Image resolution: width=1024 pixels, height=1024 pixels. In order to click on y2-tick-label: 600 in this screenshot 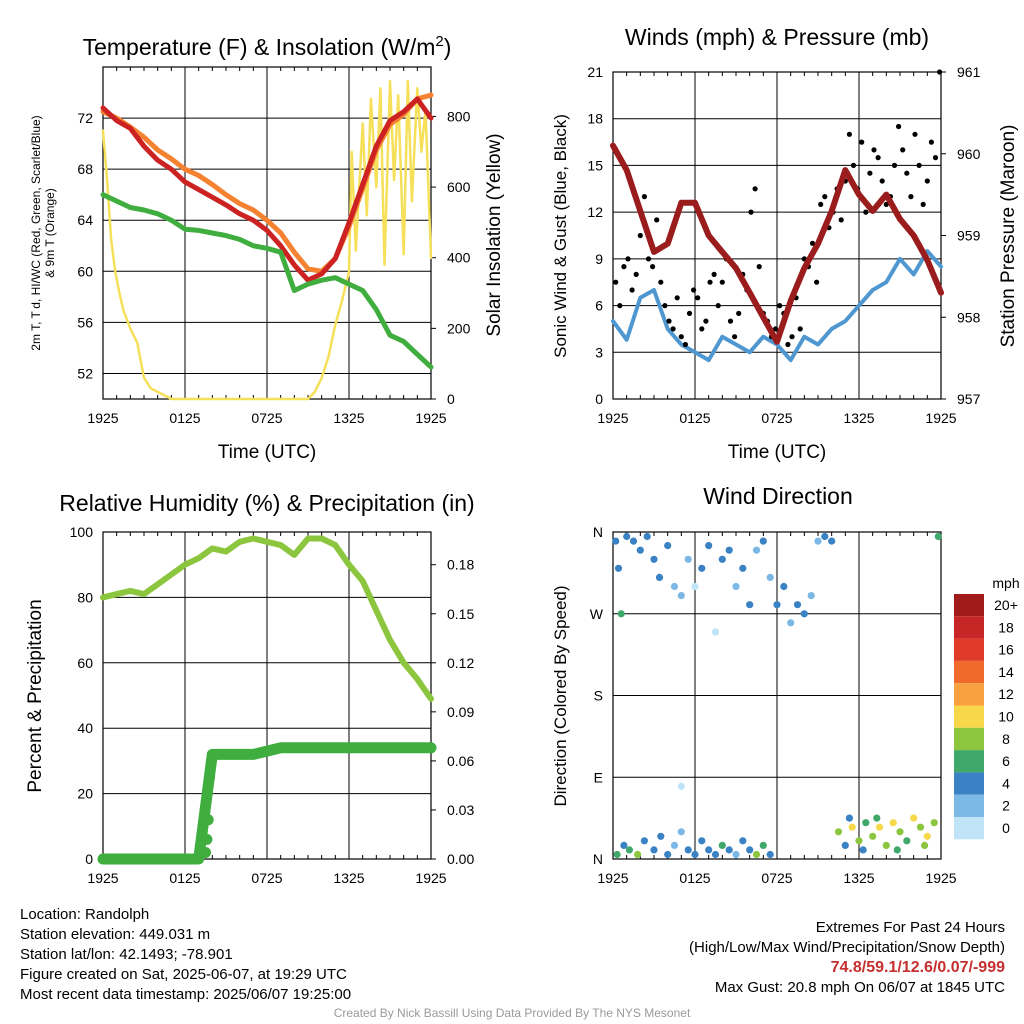, I will do `click(459, 187)`.